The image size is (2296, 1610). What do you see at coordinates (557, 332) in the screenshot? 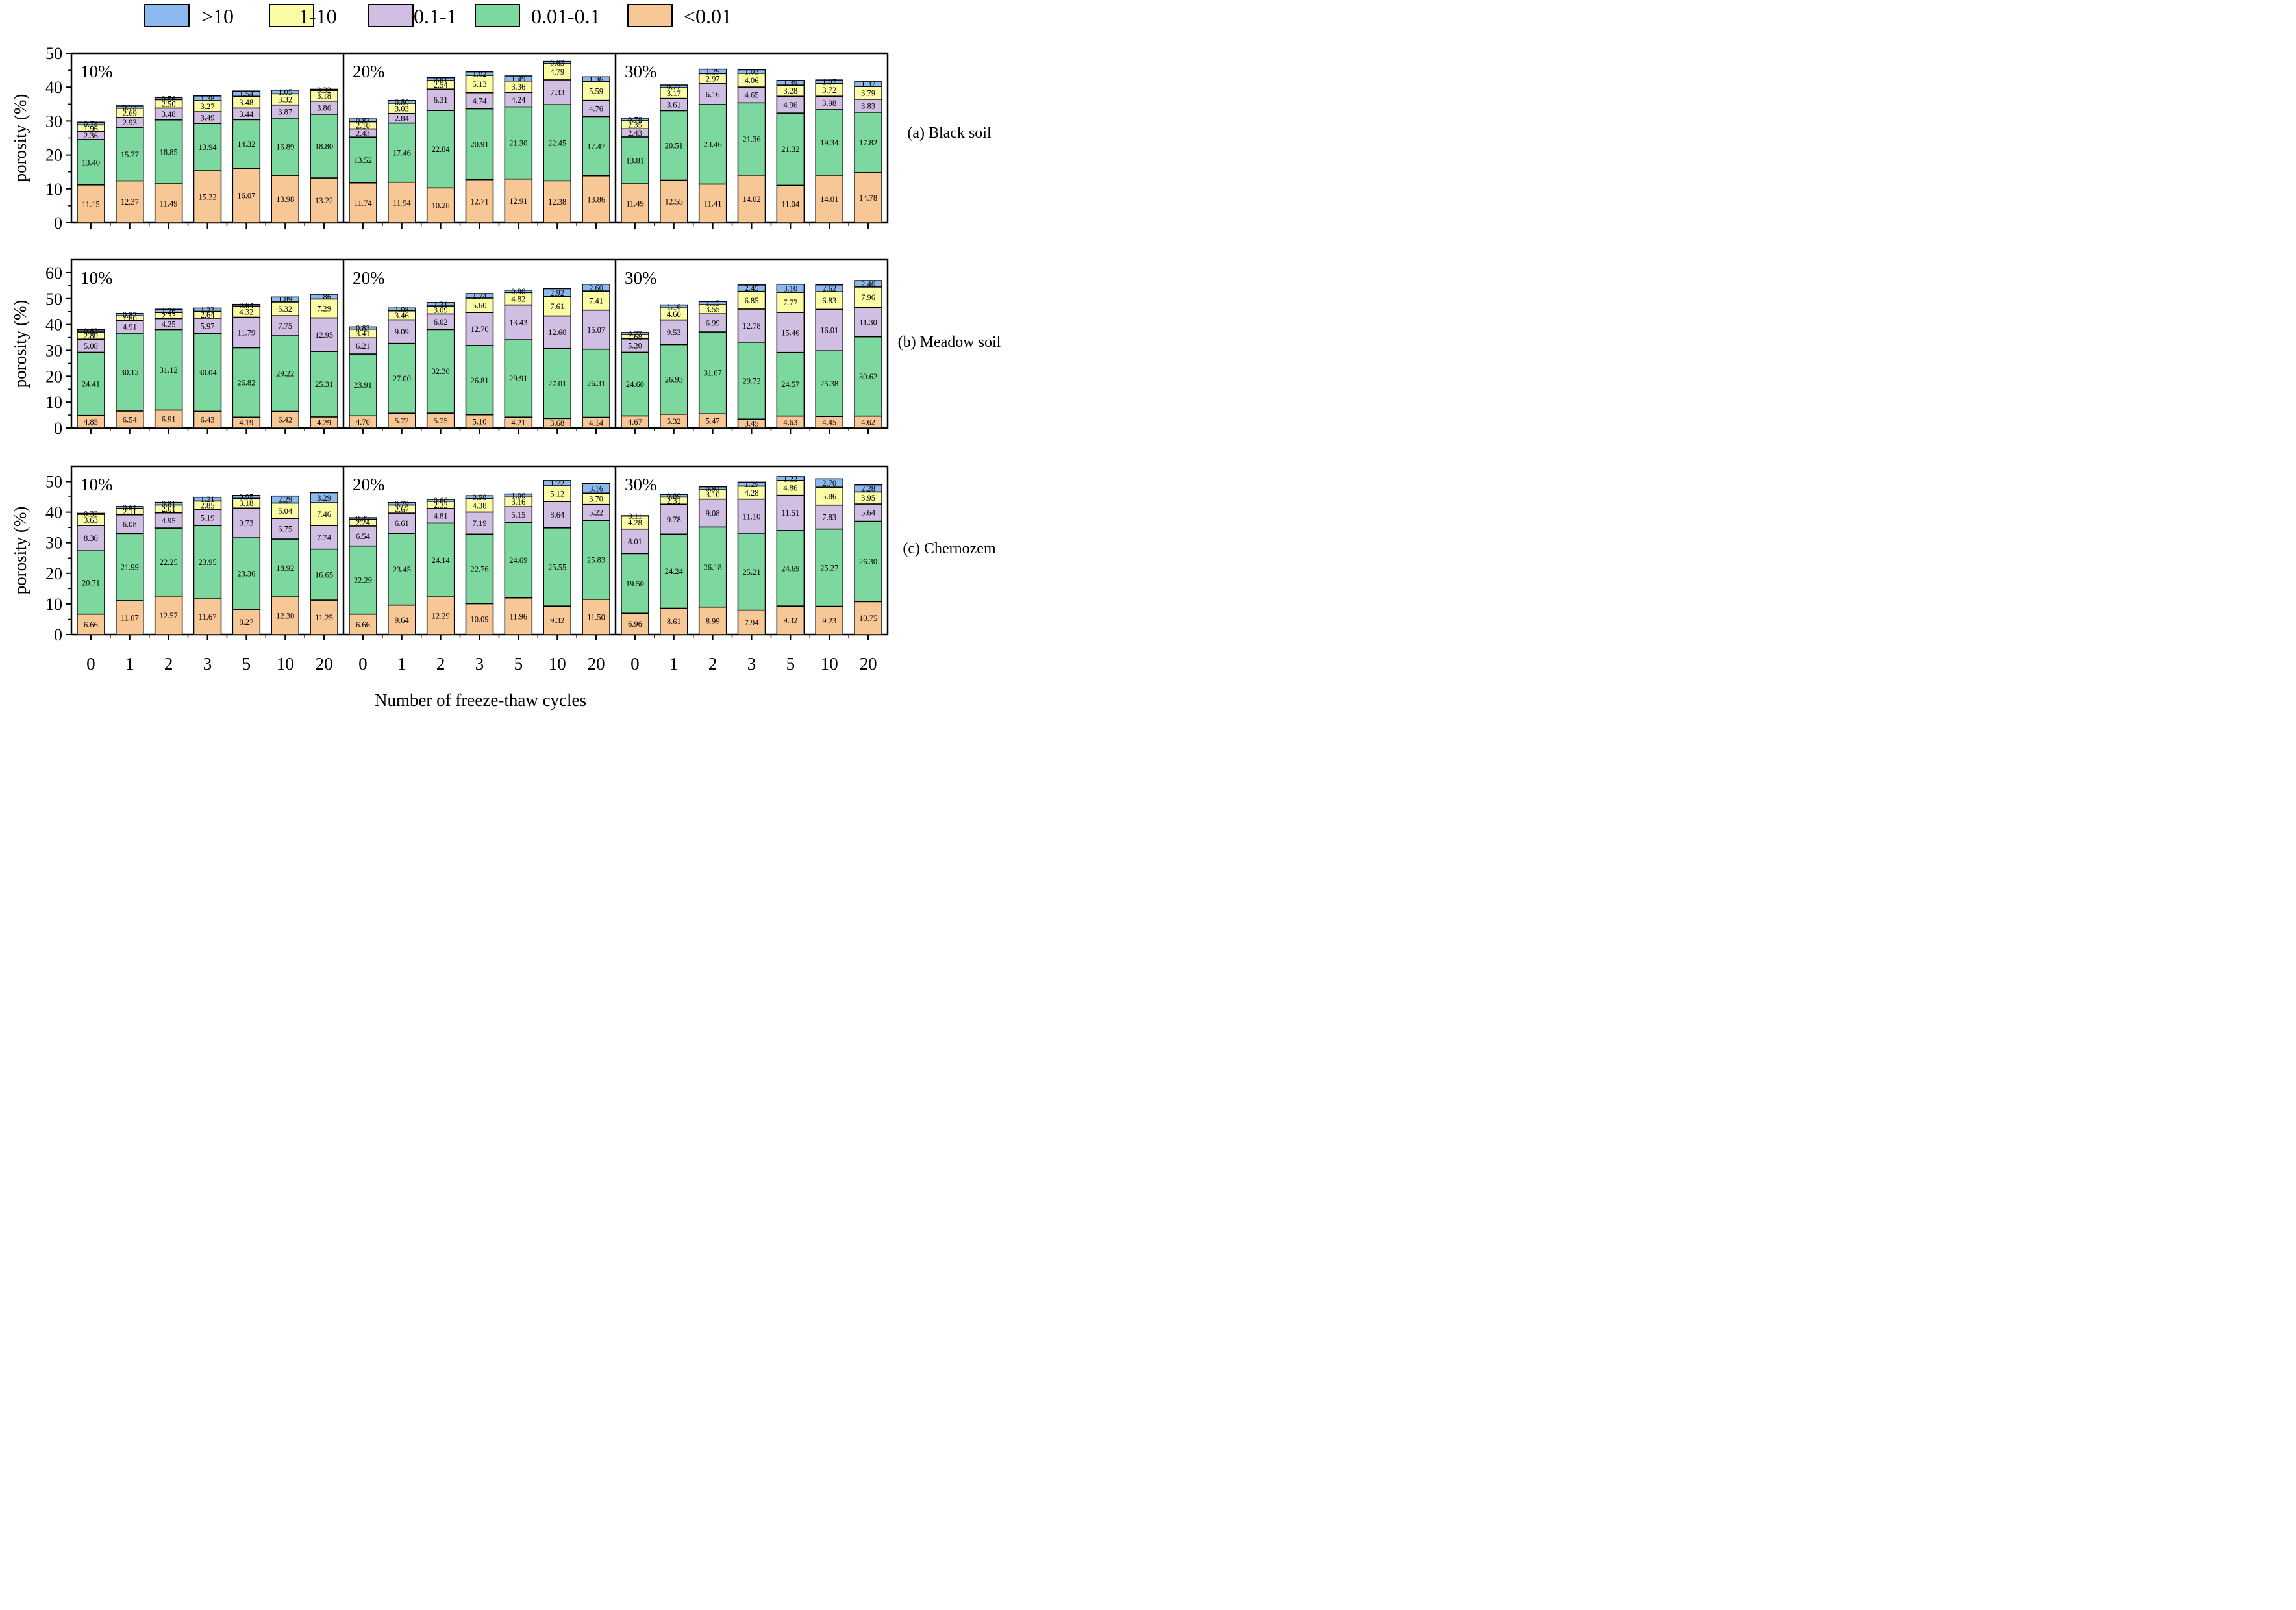
I see `data-label: 12.60` at bounding box center [557, 332].